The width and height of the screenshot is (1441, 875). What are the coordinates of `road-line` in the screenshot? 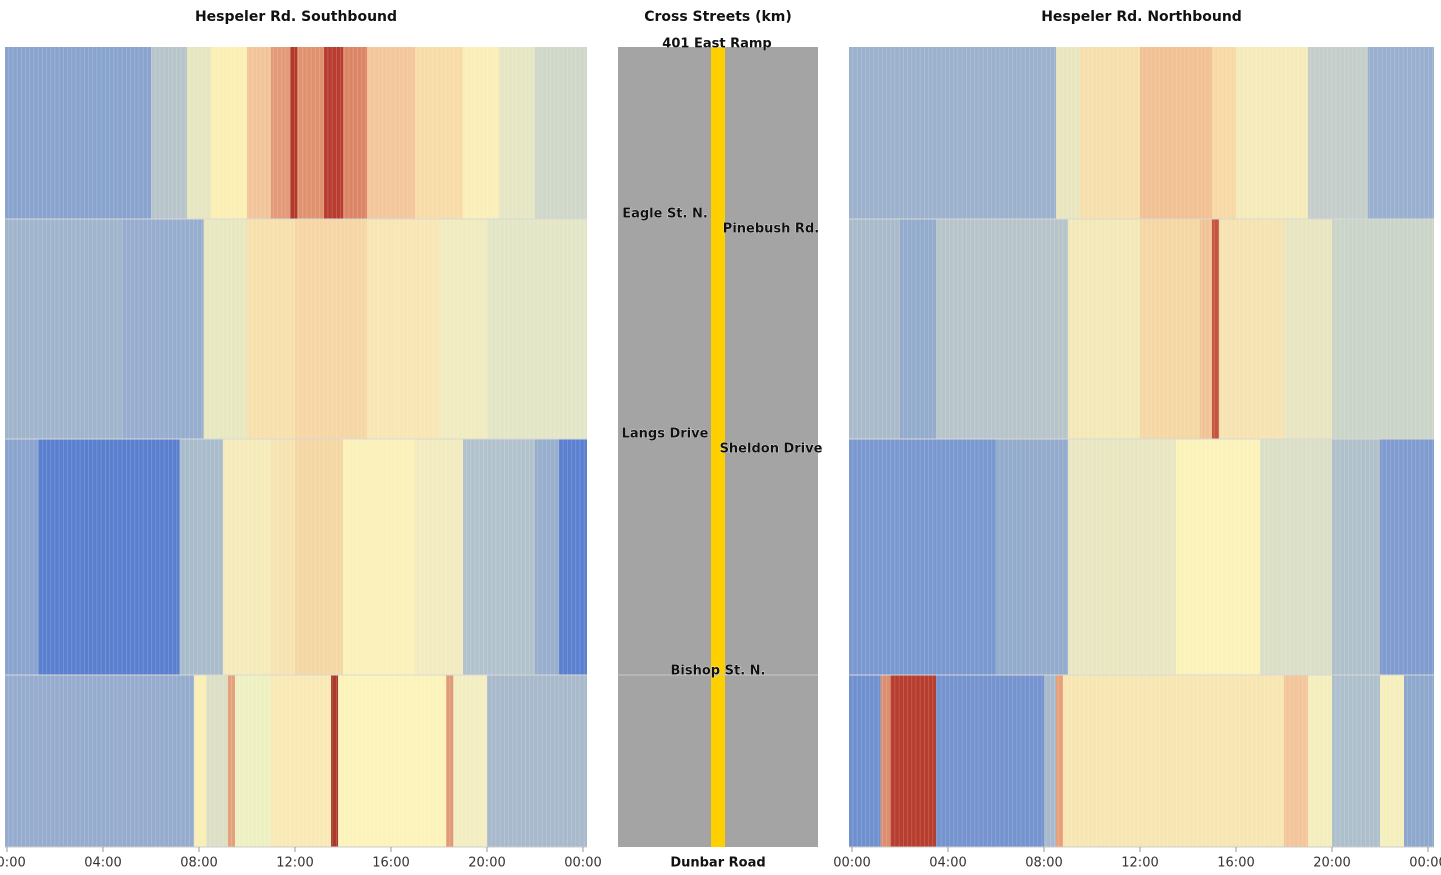 It's located at (718, 447).